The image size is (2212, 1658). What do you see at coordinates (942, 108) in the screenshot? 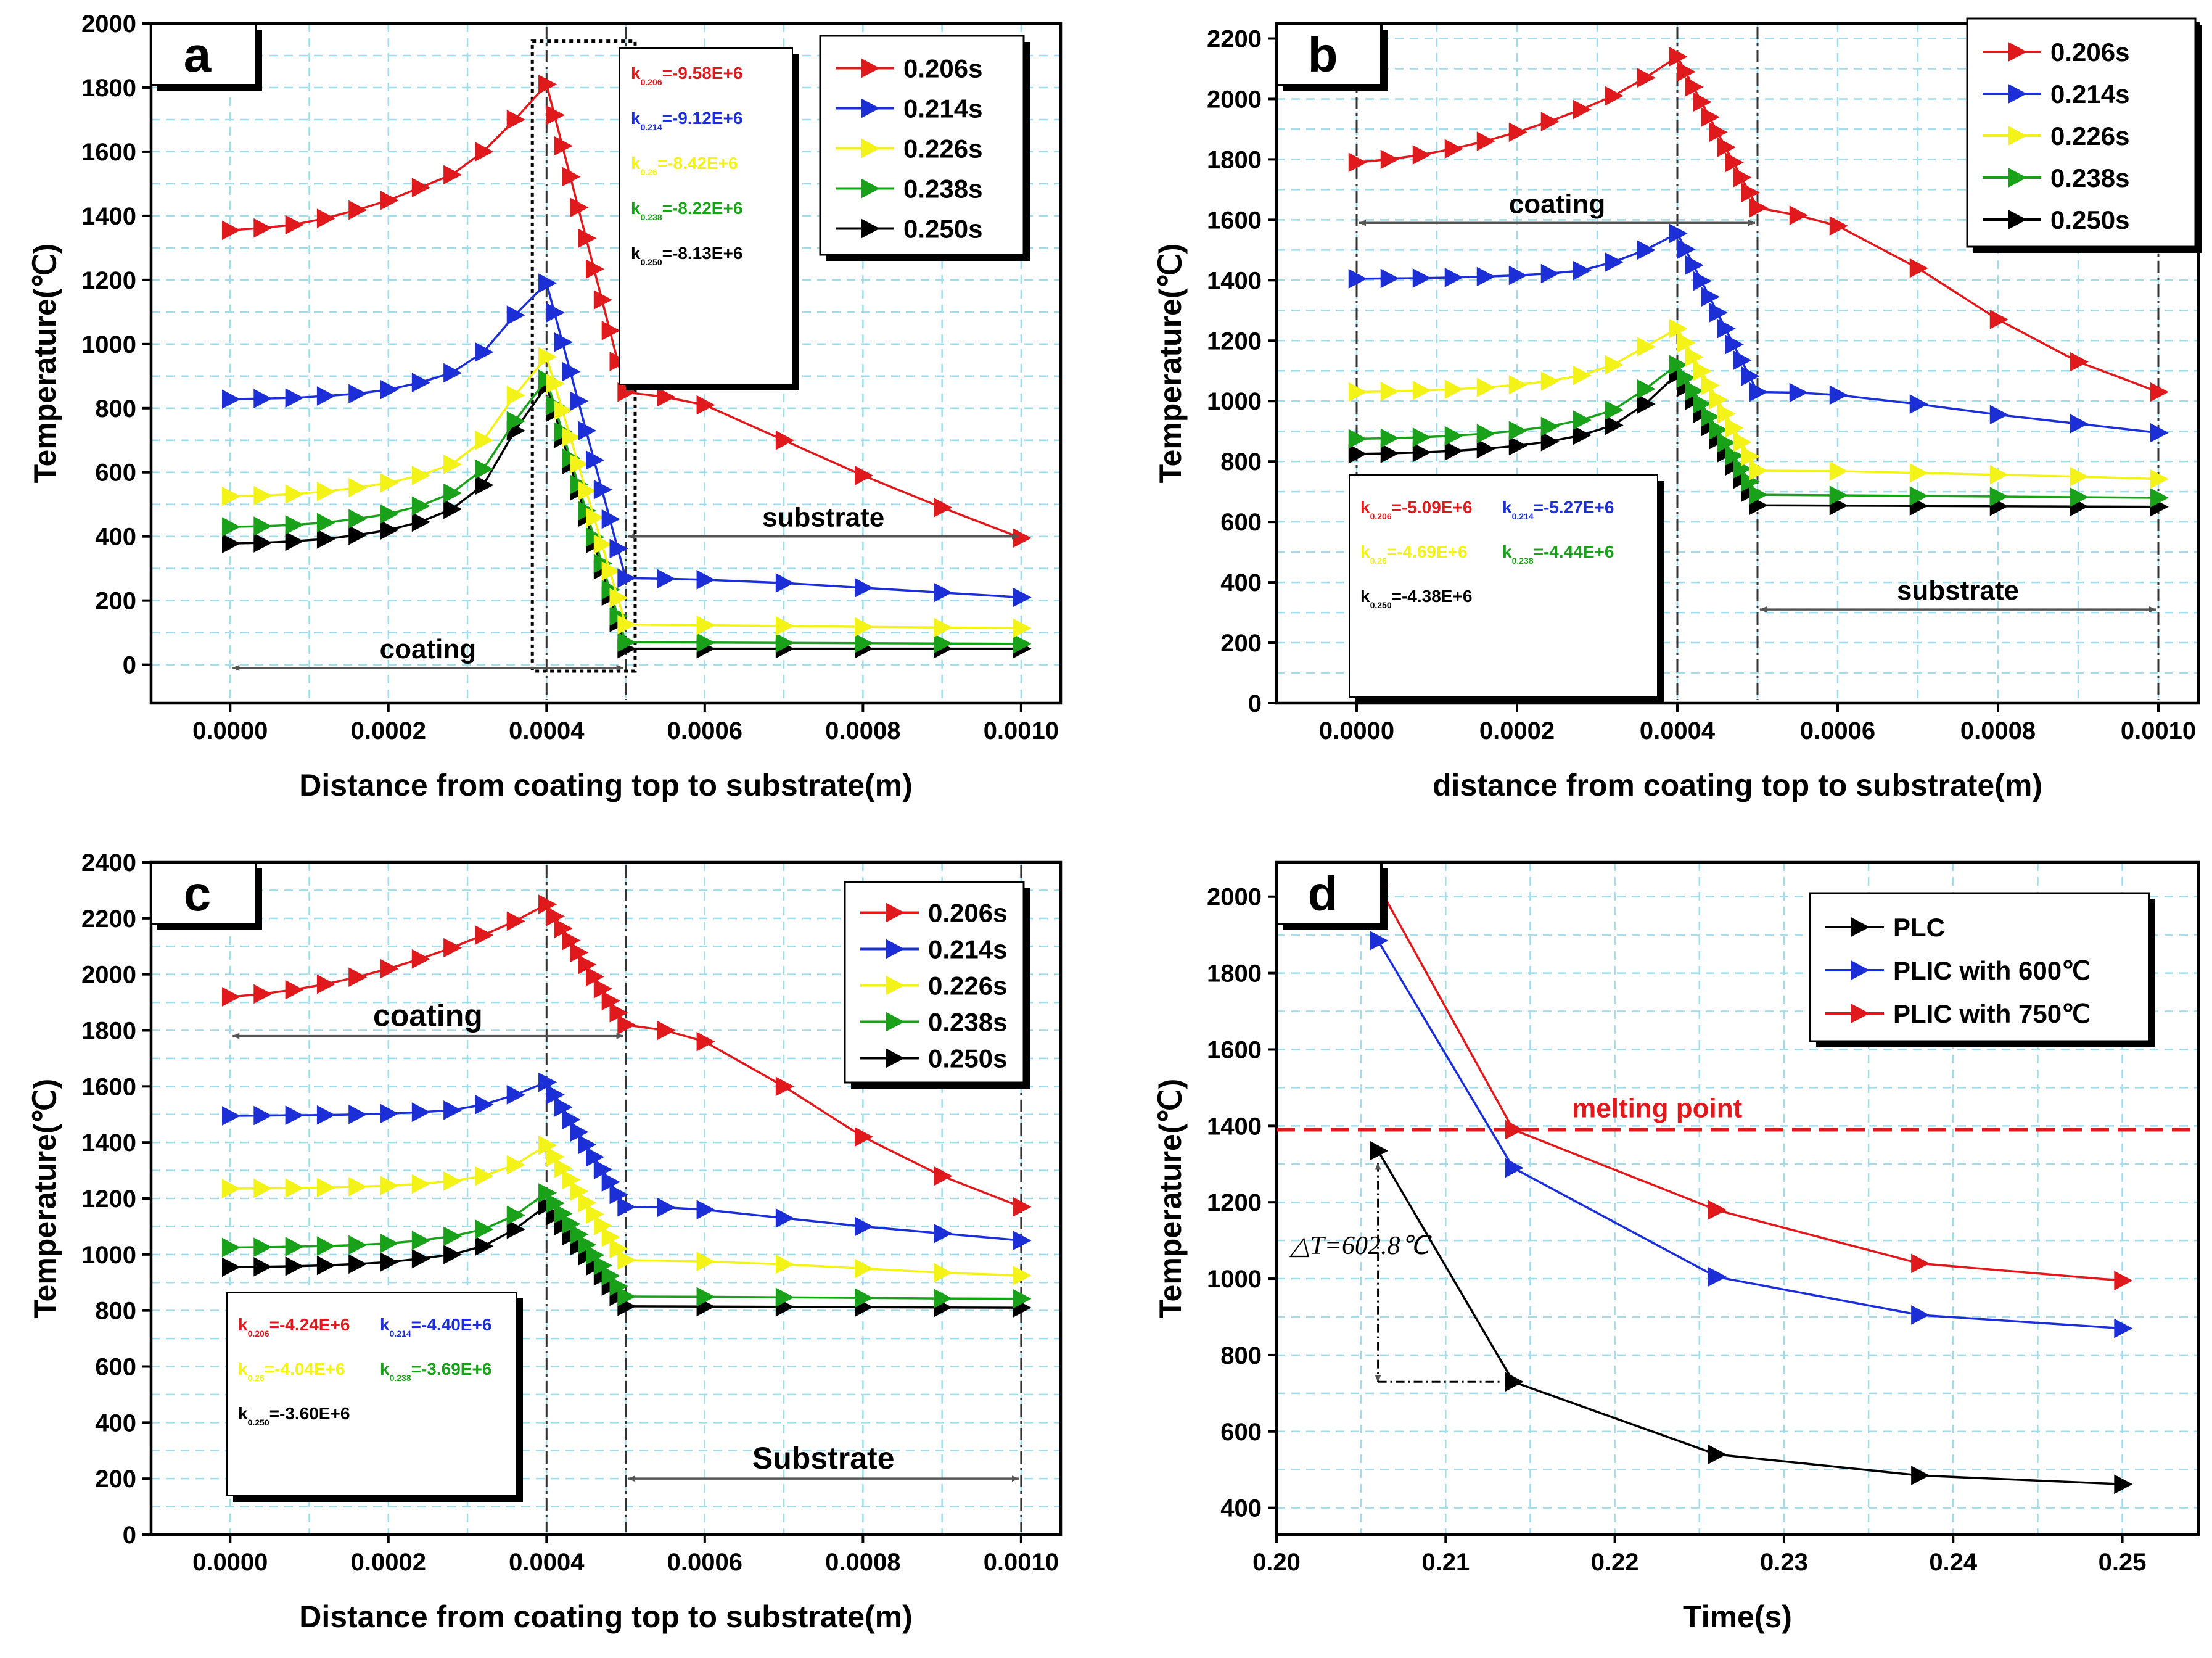
I see `legend-label: 0.214s` at bounding box center [942, 108].